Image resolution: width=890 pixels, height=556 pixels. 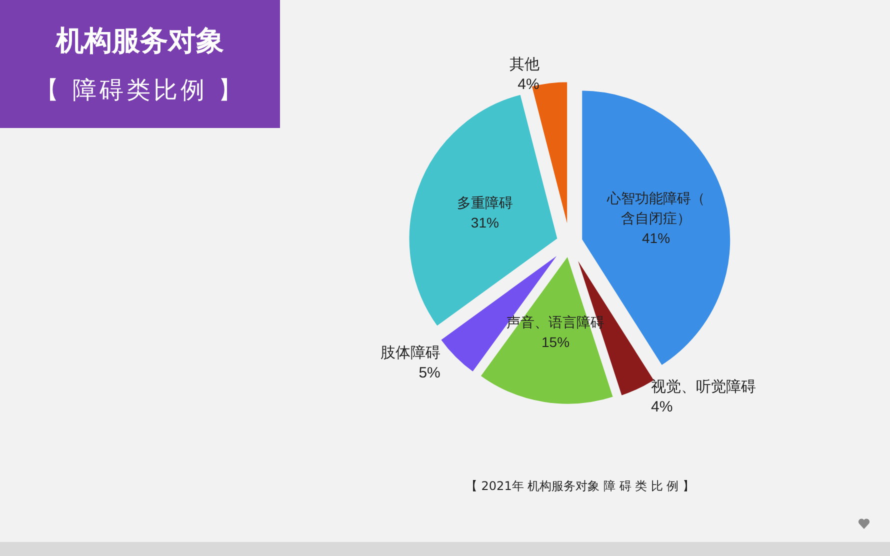 What do you see at coordinates (524, 64) in the screenshot?
I see `slice-label: 其他` at bounding box center [524, 64].